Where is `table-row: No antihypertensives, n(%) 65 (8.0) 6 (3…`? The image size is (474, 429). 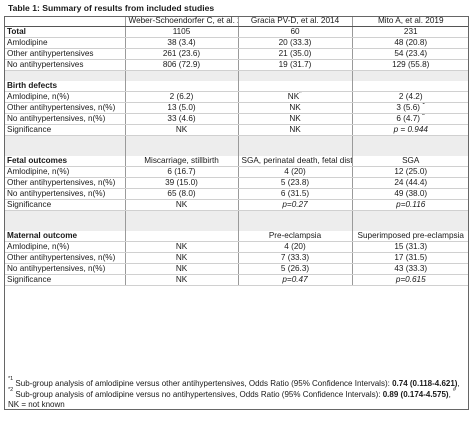 table-row: No antihypertensives, n(%) 65 (8.0) 6 (3… is located at coordinates (236, 194).